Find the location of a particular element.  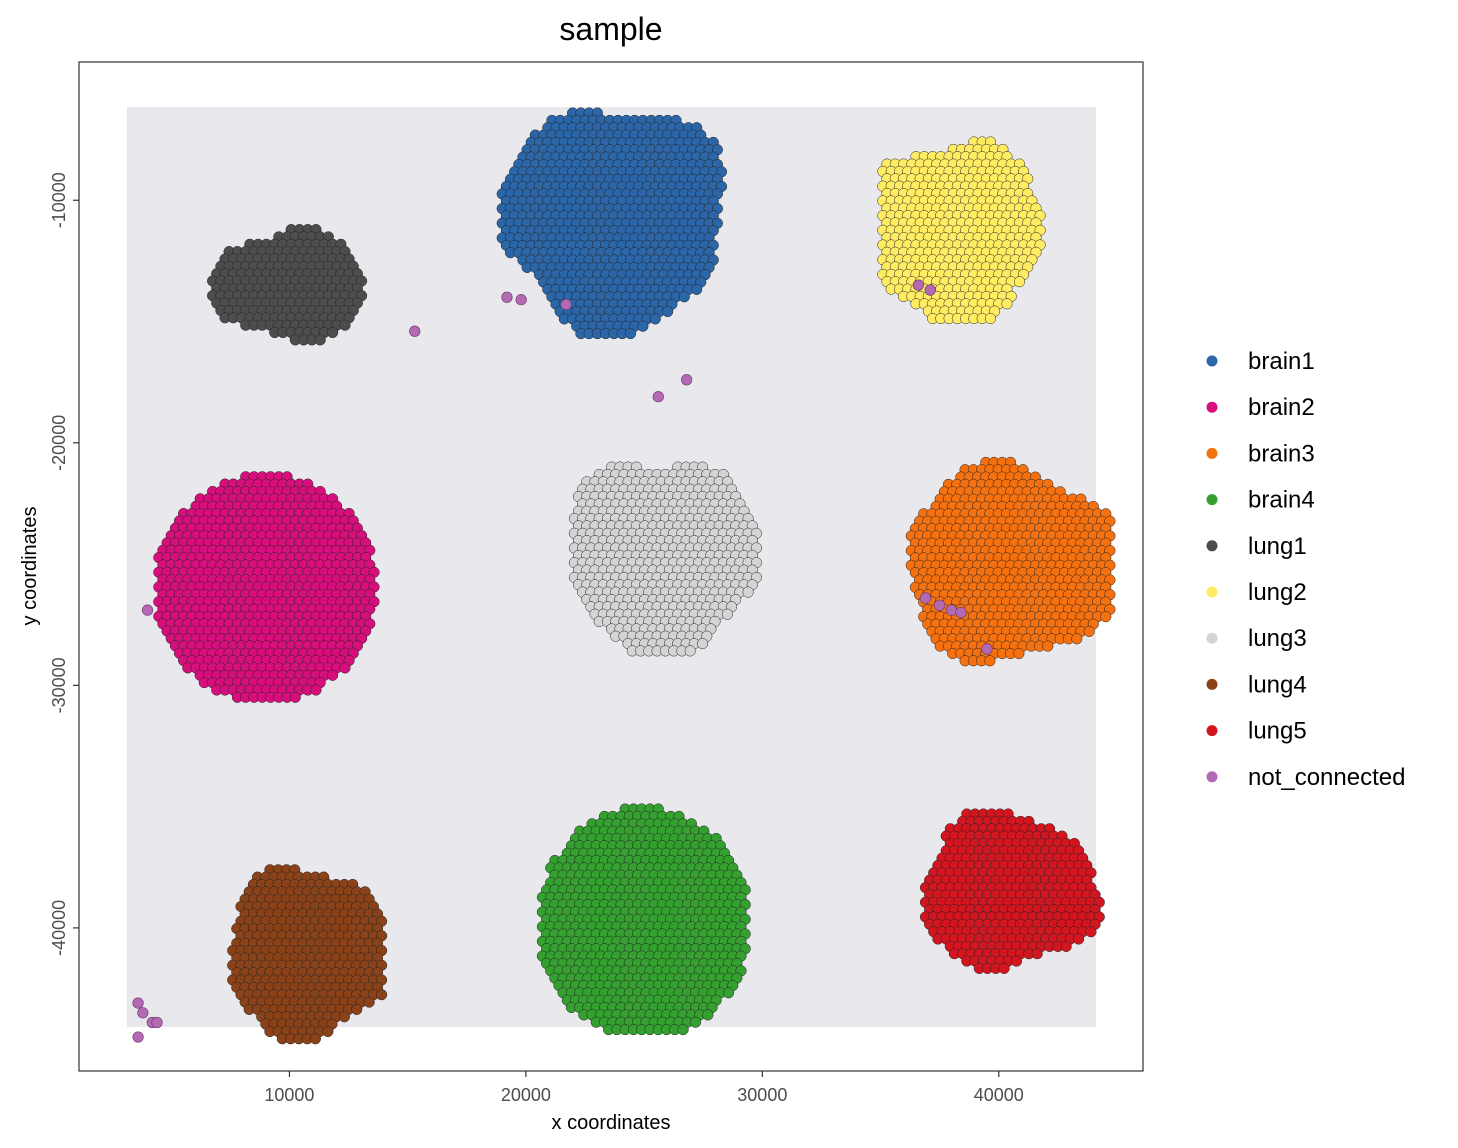

legend-item-brain3: brain3 is located at coordinates (1260, 453).